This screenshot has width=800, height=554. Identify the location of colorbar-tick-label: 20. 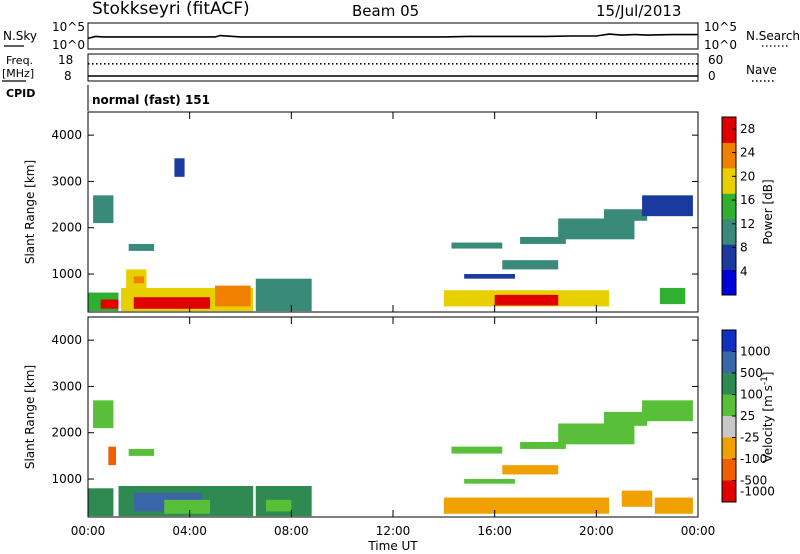
(747, 176).